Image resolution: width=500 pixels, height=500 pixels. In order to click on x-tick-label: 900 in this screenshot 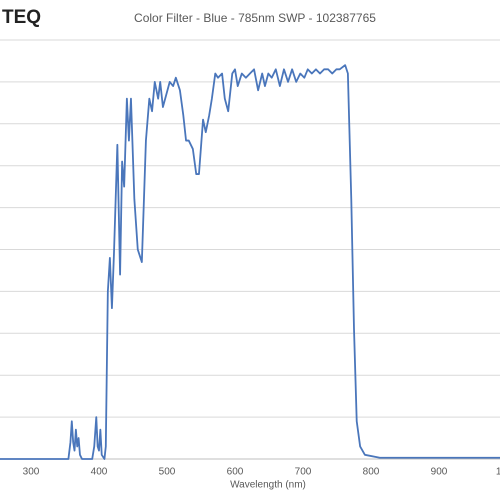, I will do `click(439, 472)`.